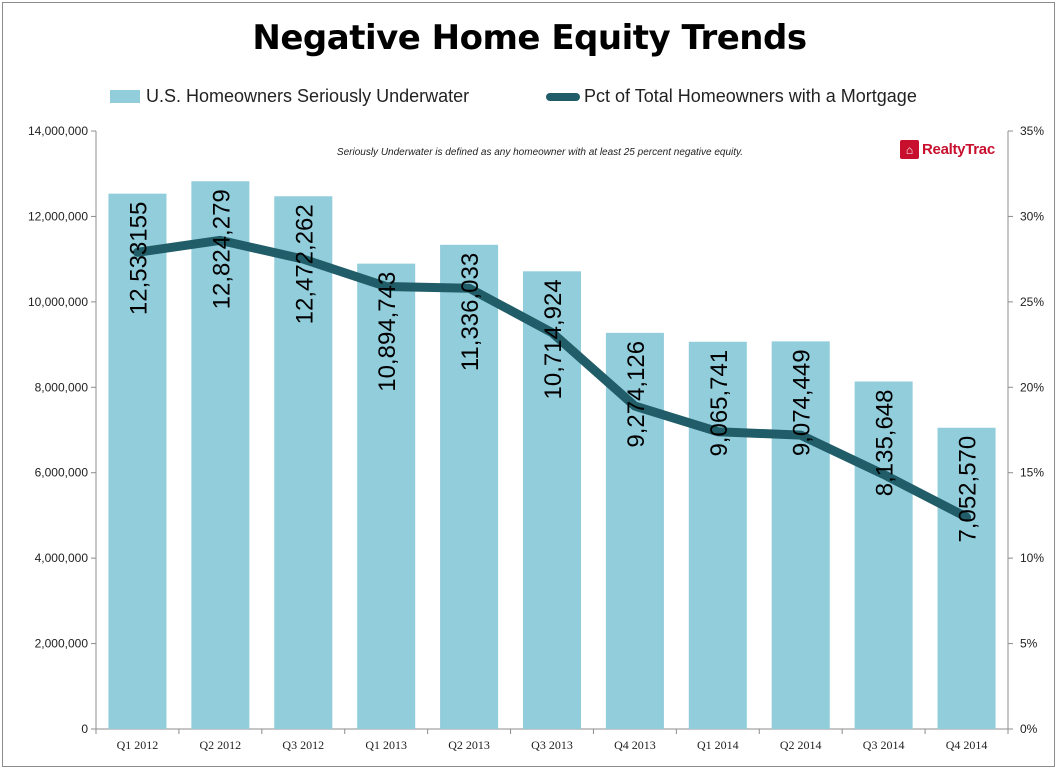 Image resolution: width=1059 pixels, height=771 pixels. Describe the element at coordinates (968, 489) in the screenshot. I see `bar-data-label: 7,052,570` at that location.